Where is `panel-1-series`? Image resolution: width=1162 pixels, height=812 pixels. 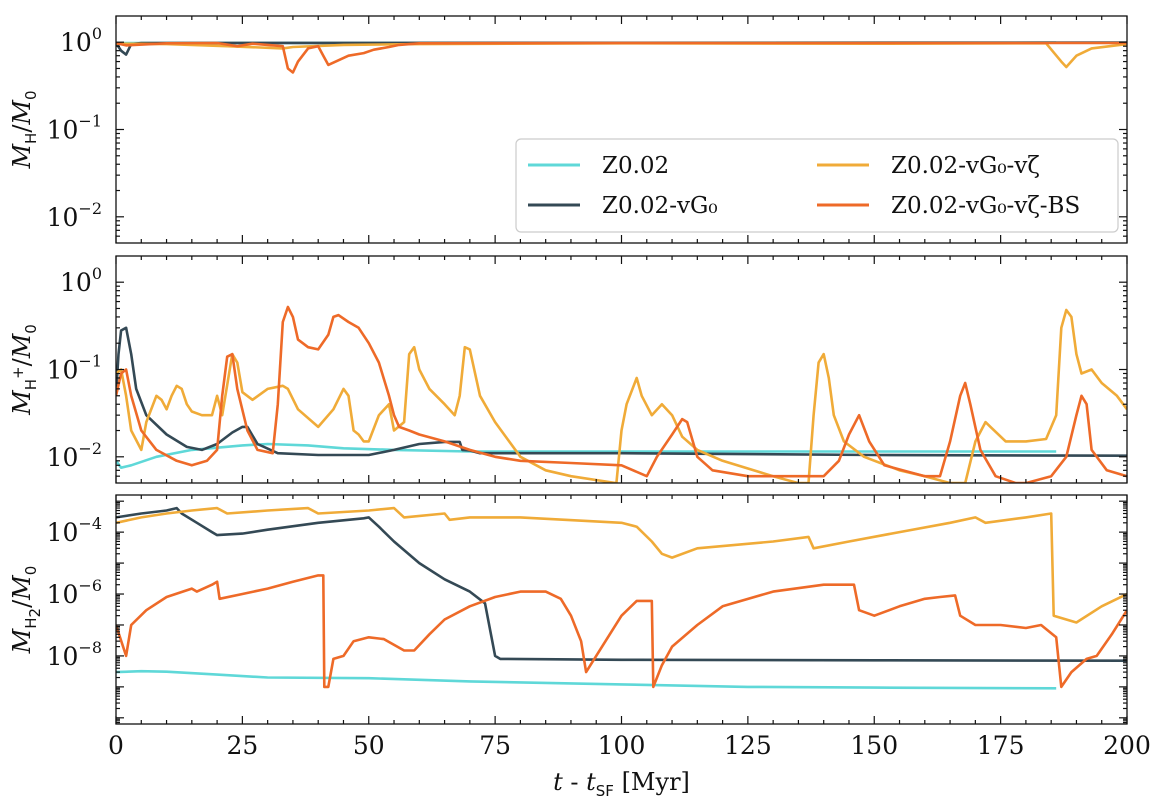 panel-1-series is located at coordinates (621, 57).